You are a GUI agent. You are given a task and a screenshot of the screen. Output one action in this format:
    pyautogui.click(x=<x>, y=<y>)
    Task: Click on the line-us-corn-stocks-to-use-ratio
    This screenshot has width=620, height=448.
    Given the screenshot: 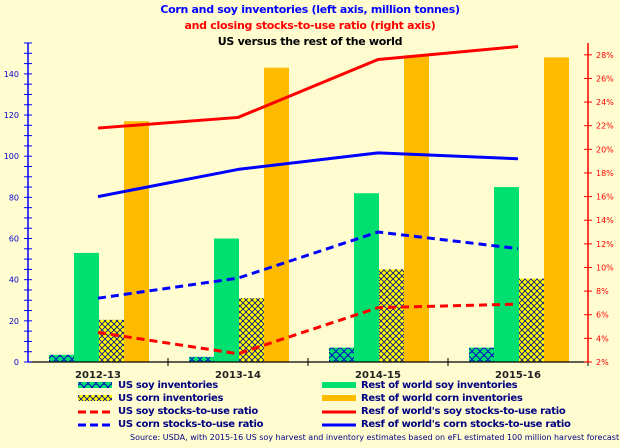 What is the action you would take?
    pyautogui.click(x=308, y=265)
    